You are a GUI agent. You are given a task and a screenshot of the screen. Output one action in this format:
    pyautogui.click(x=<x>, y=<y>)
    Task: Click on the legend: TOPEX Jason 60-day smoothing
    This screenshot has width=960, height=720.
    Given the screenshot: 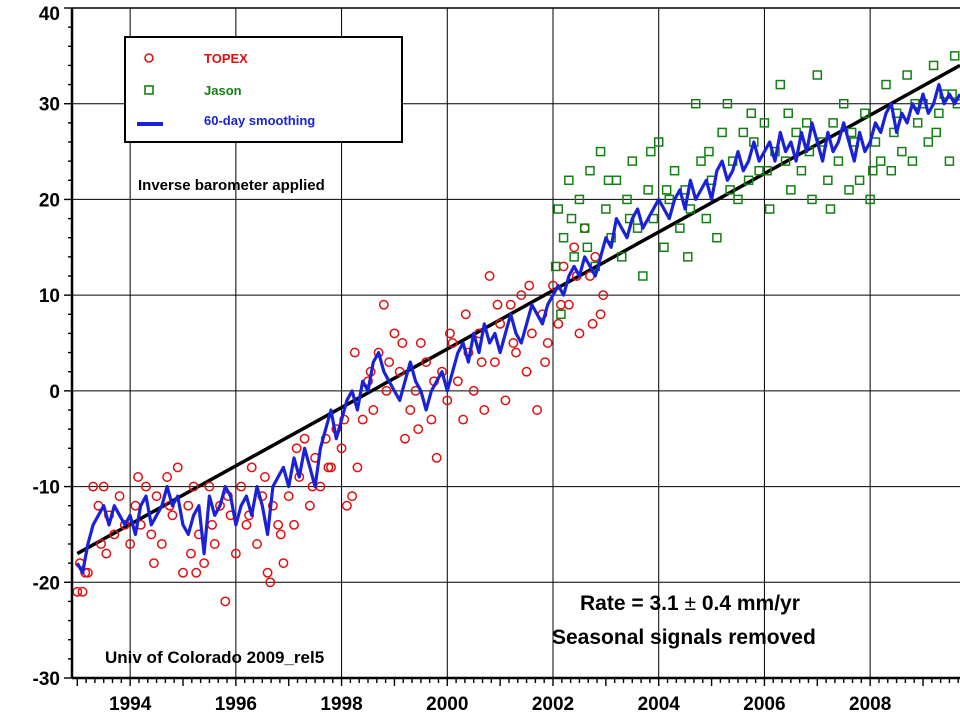 What is the action you would take?
    pyautogui.click(x=263, y=89)
    